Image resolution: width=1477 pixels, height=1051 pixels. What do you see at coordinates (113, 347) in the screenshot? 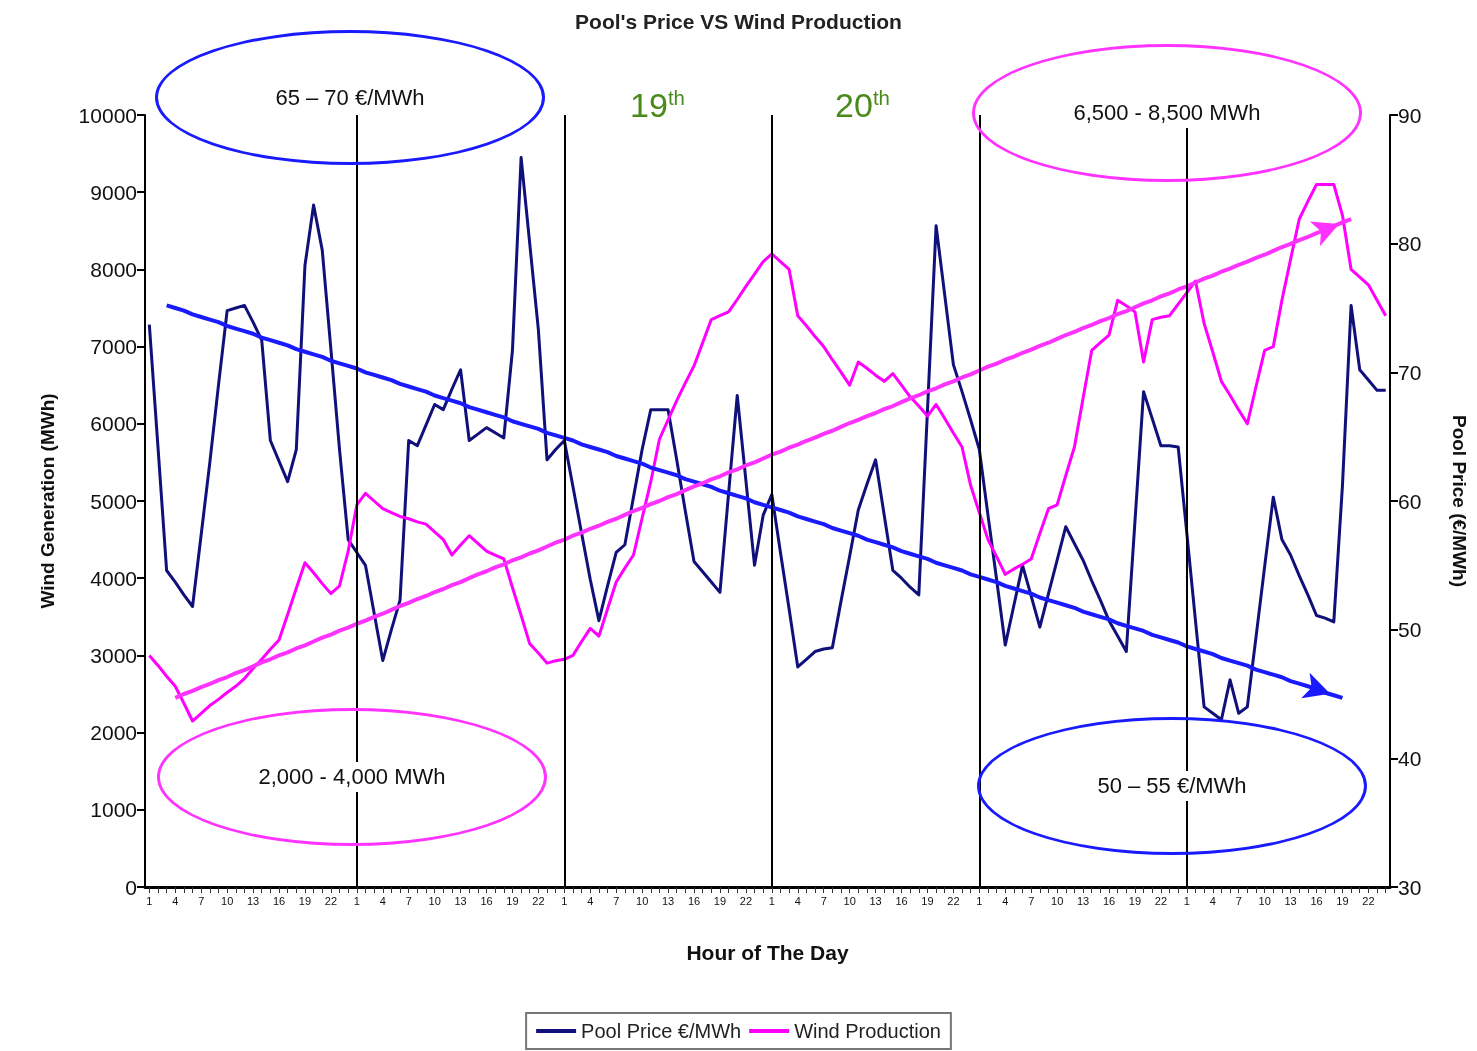
I see `y-tick-label: 7000` at bounding box center [113, 347].